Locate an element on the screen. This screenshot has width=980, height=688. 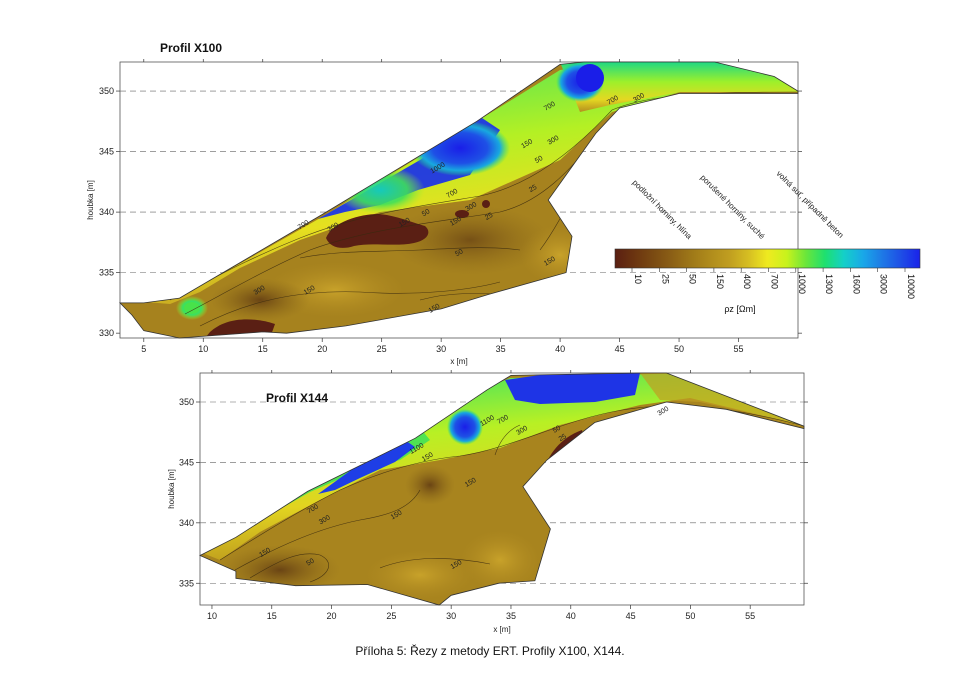
y-tick-label: 330 is located at coordinates (106, 333).